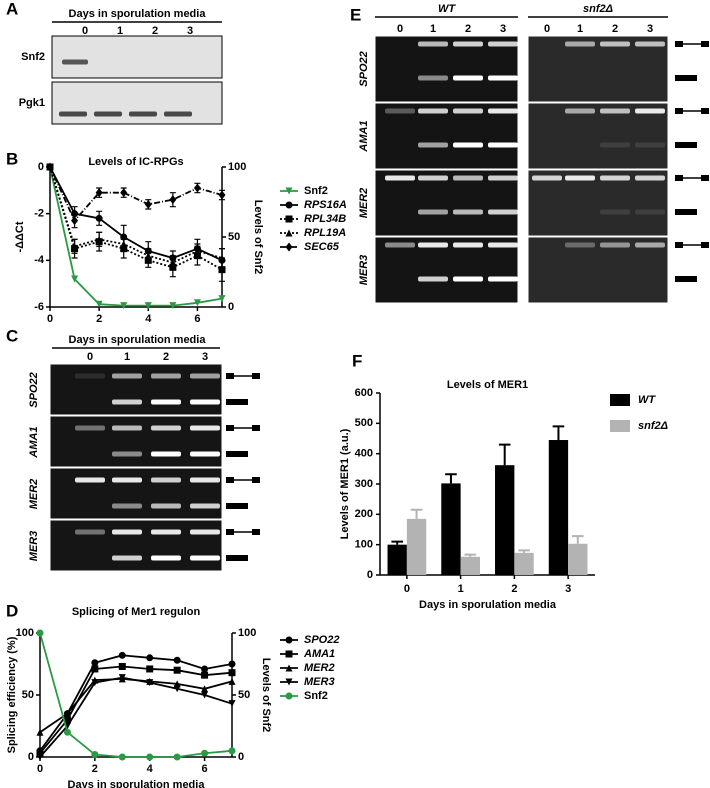 The height and width of the screenshot is (788, 710). What do you see at coordinates (615, 29) in the screenshot?
I see `lane-label: 2` at bounding box center [615, 29].